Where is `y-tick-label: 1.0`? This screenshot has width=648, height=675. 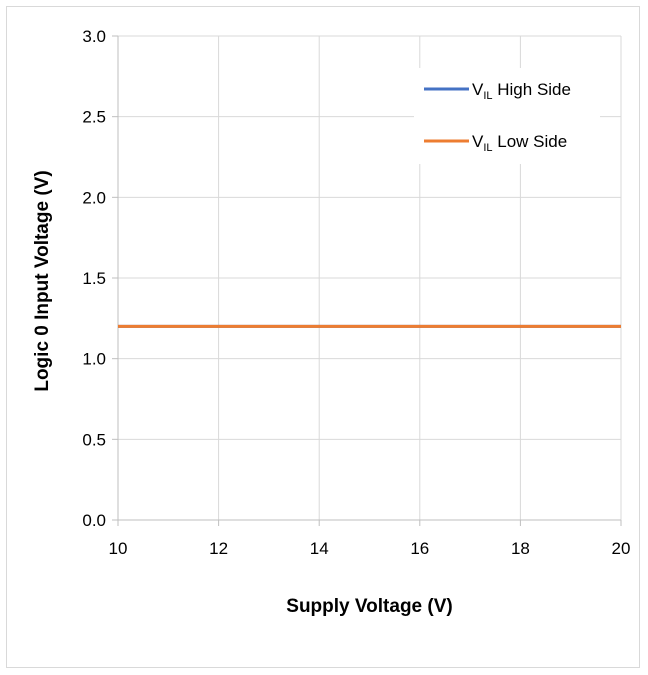 y-tick-label: 1.0 is located at coordinates (94, 359).